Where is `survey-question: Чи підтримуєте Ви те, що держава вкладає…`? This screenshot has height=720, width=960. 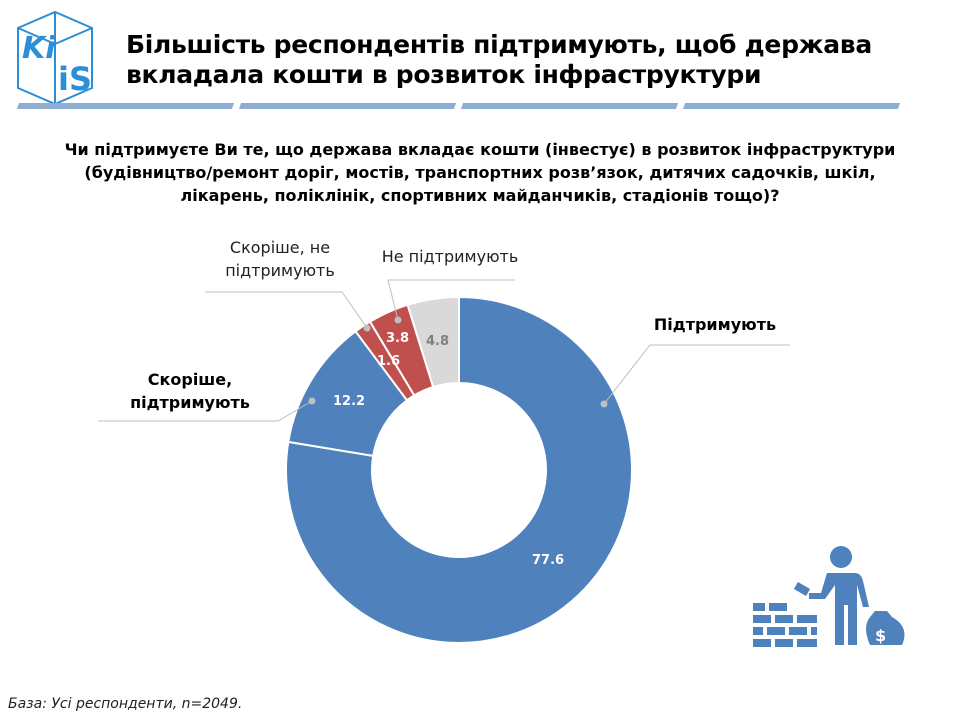 survey-question: Чи підтримуєте Ви те, що держава вкладає… is located at coordinates (480, 172).